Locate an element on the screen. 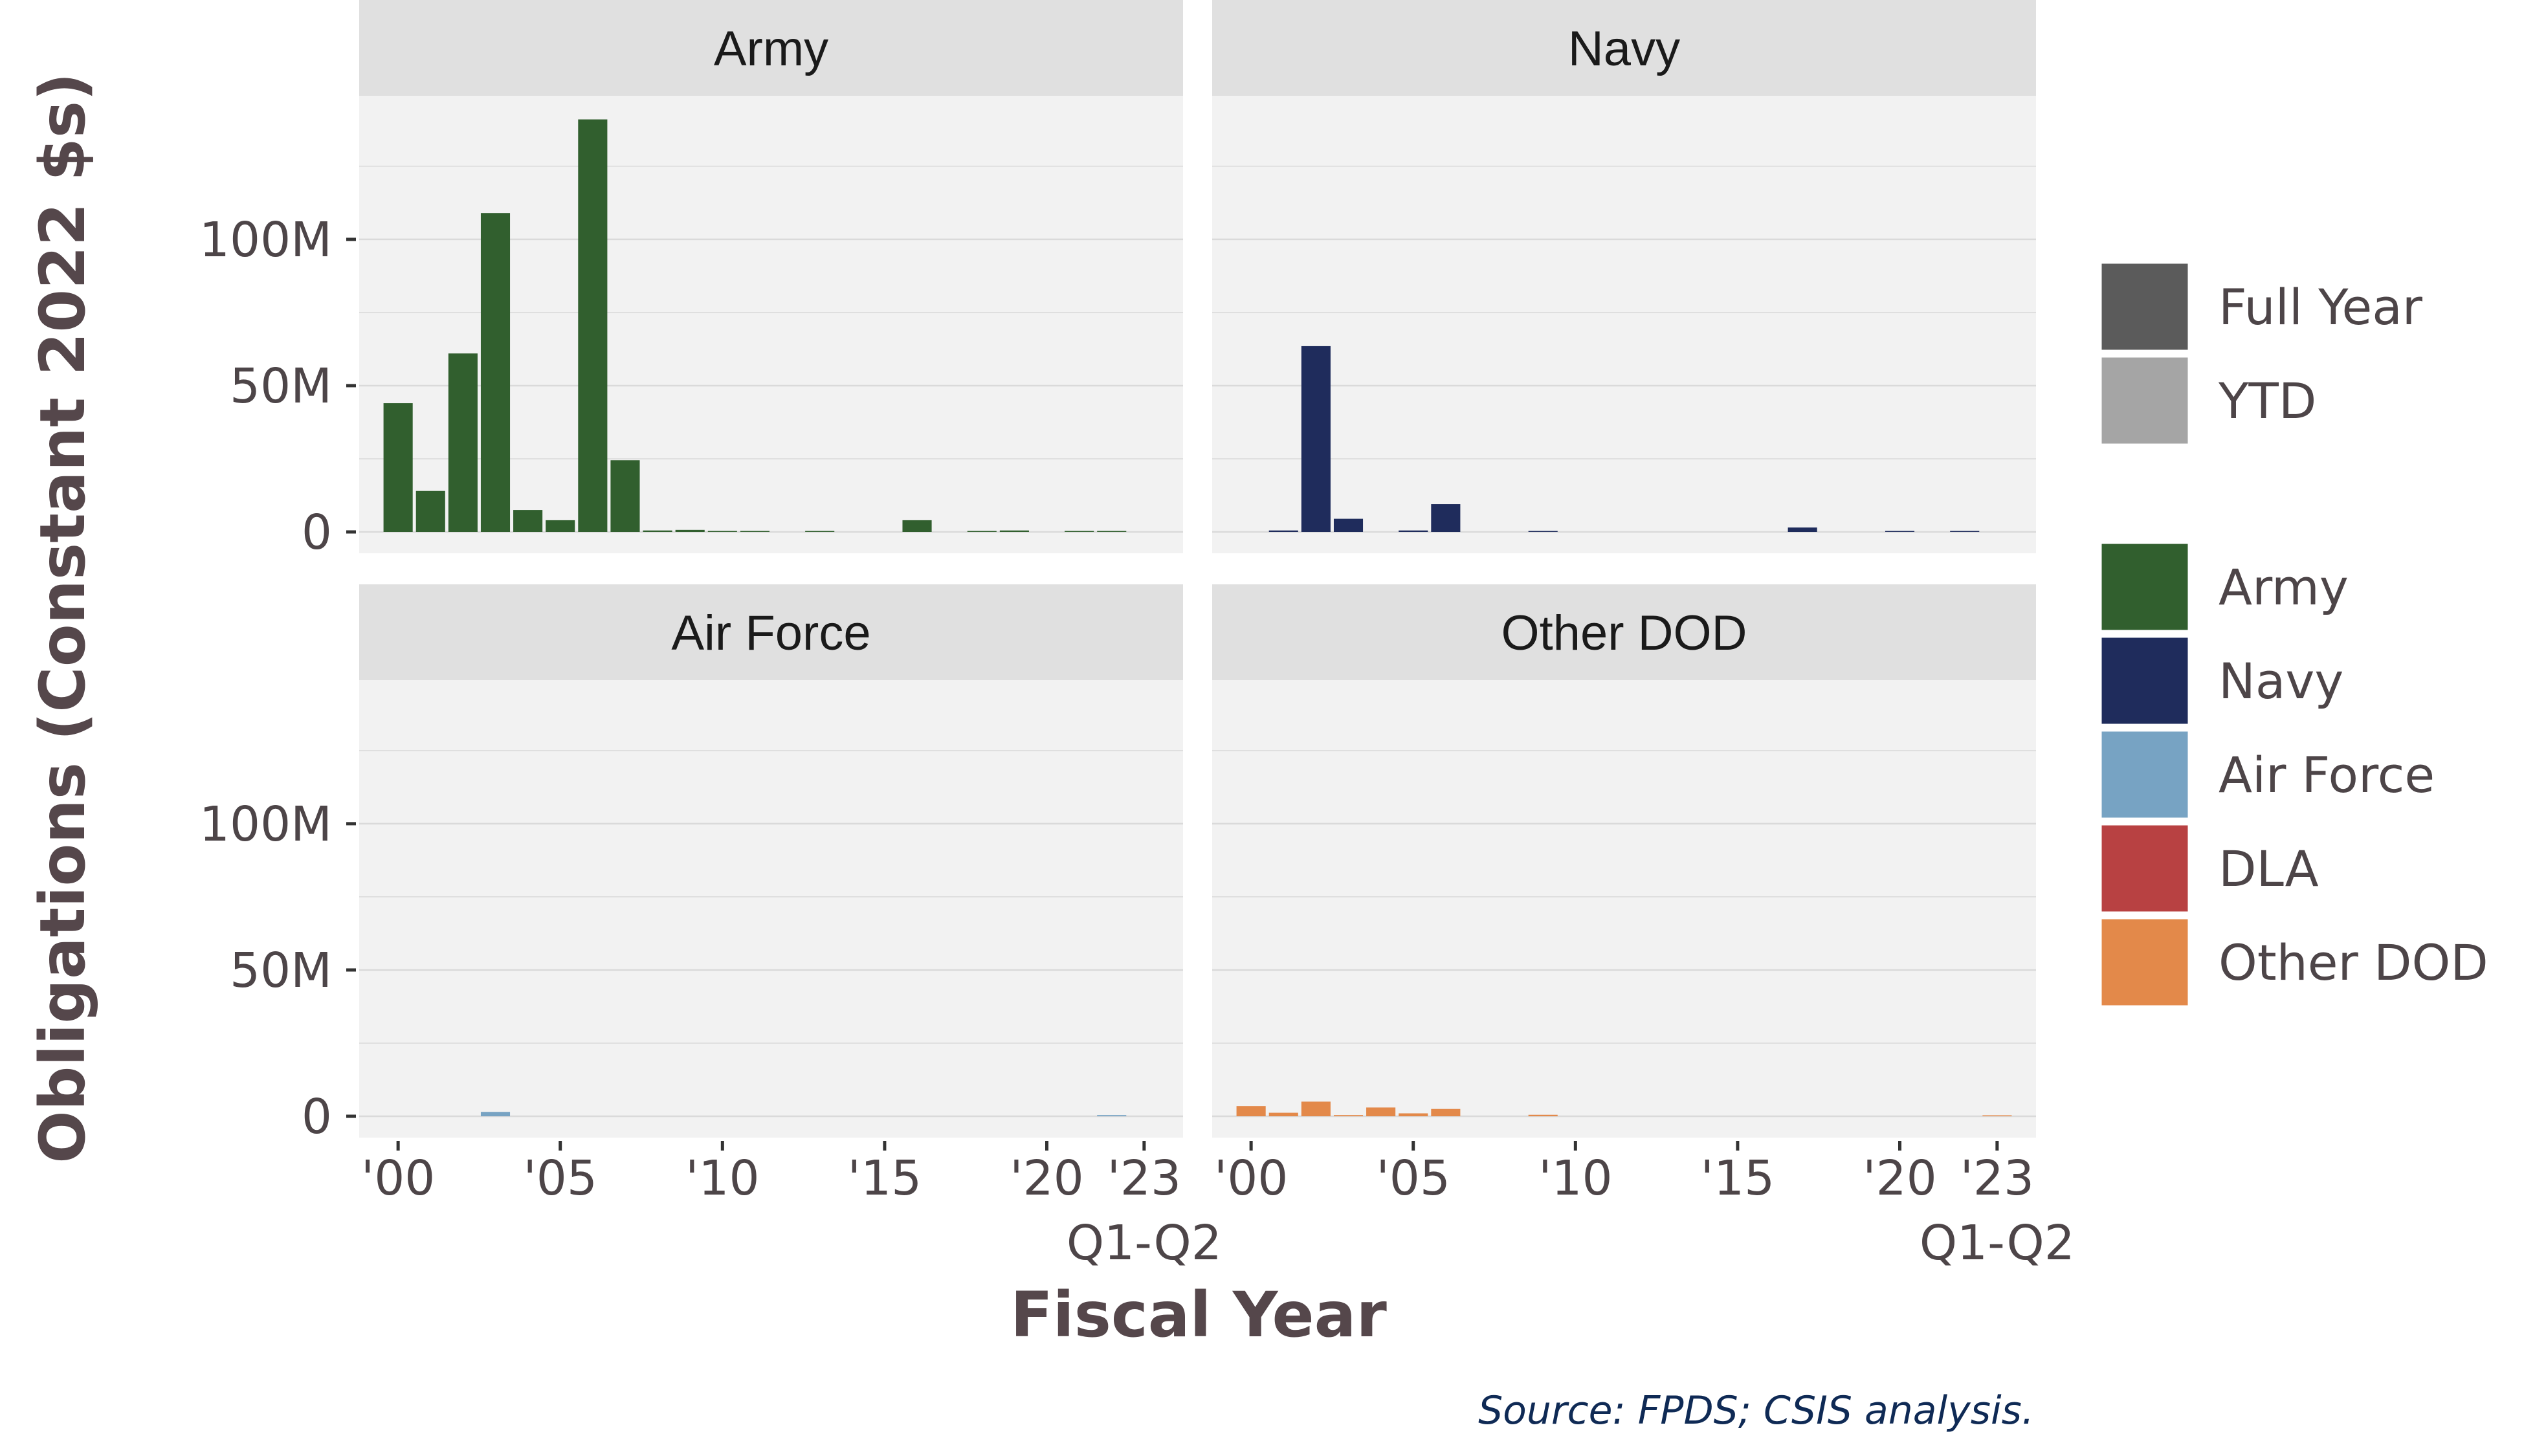 The width and height of the screenshot is (2524, 1456). bar-army-2011 is located at coordinates (754, 531).